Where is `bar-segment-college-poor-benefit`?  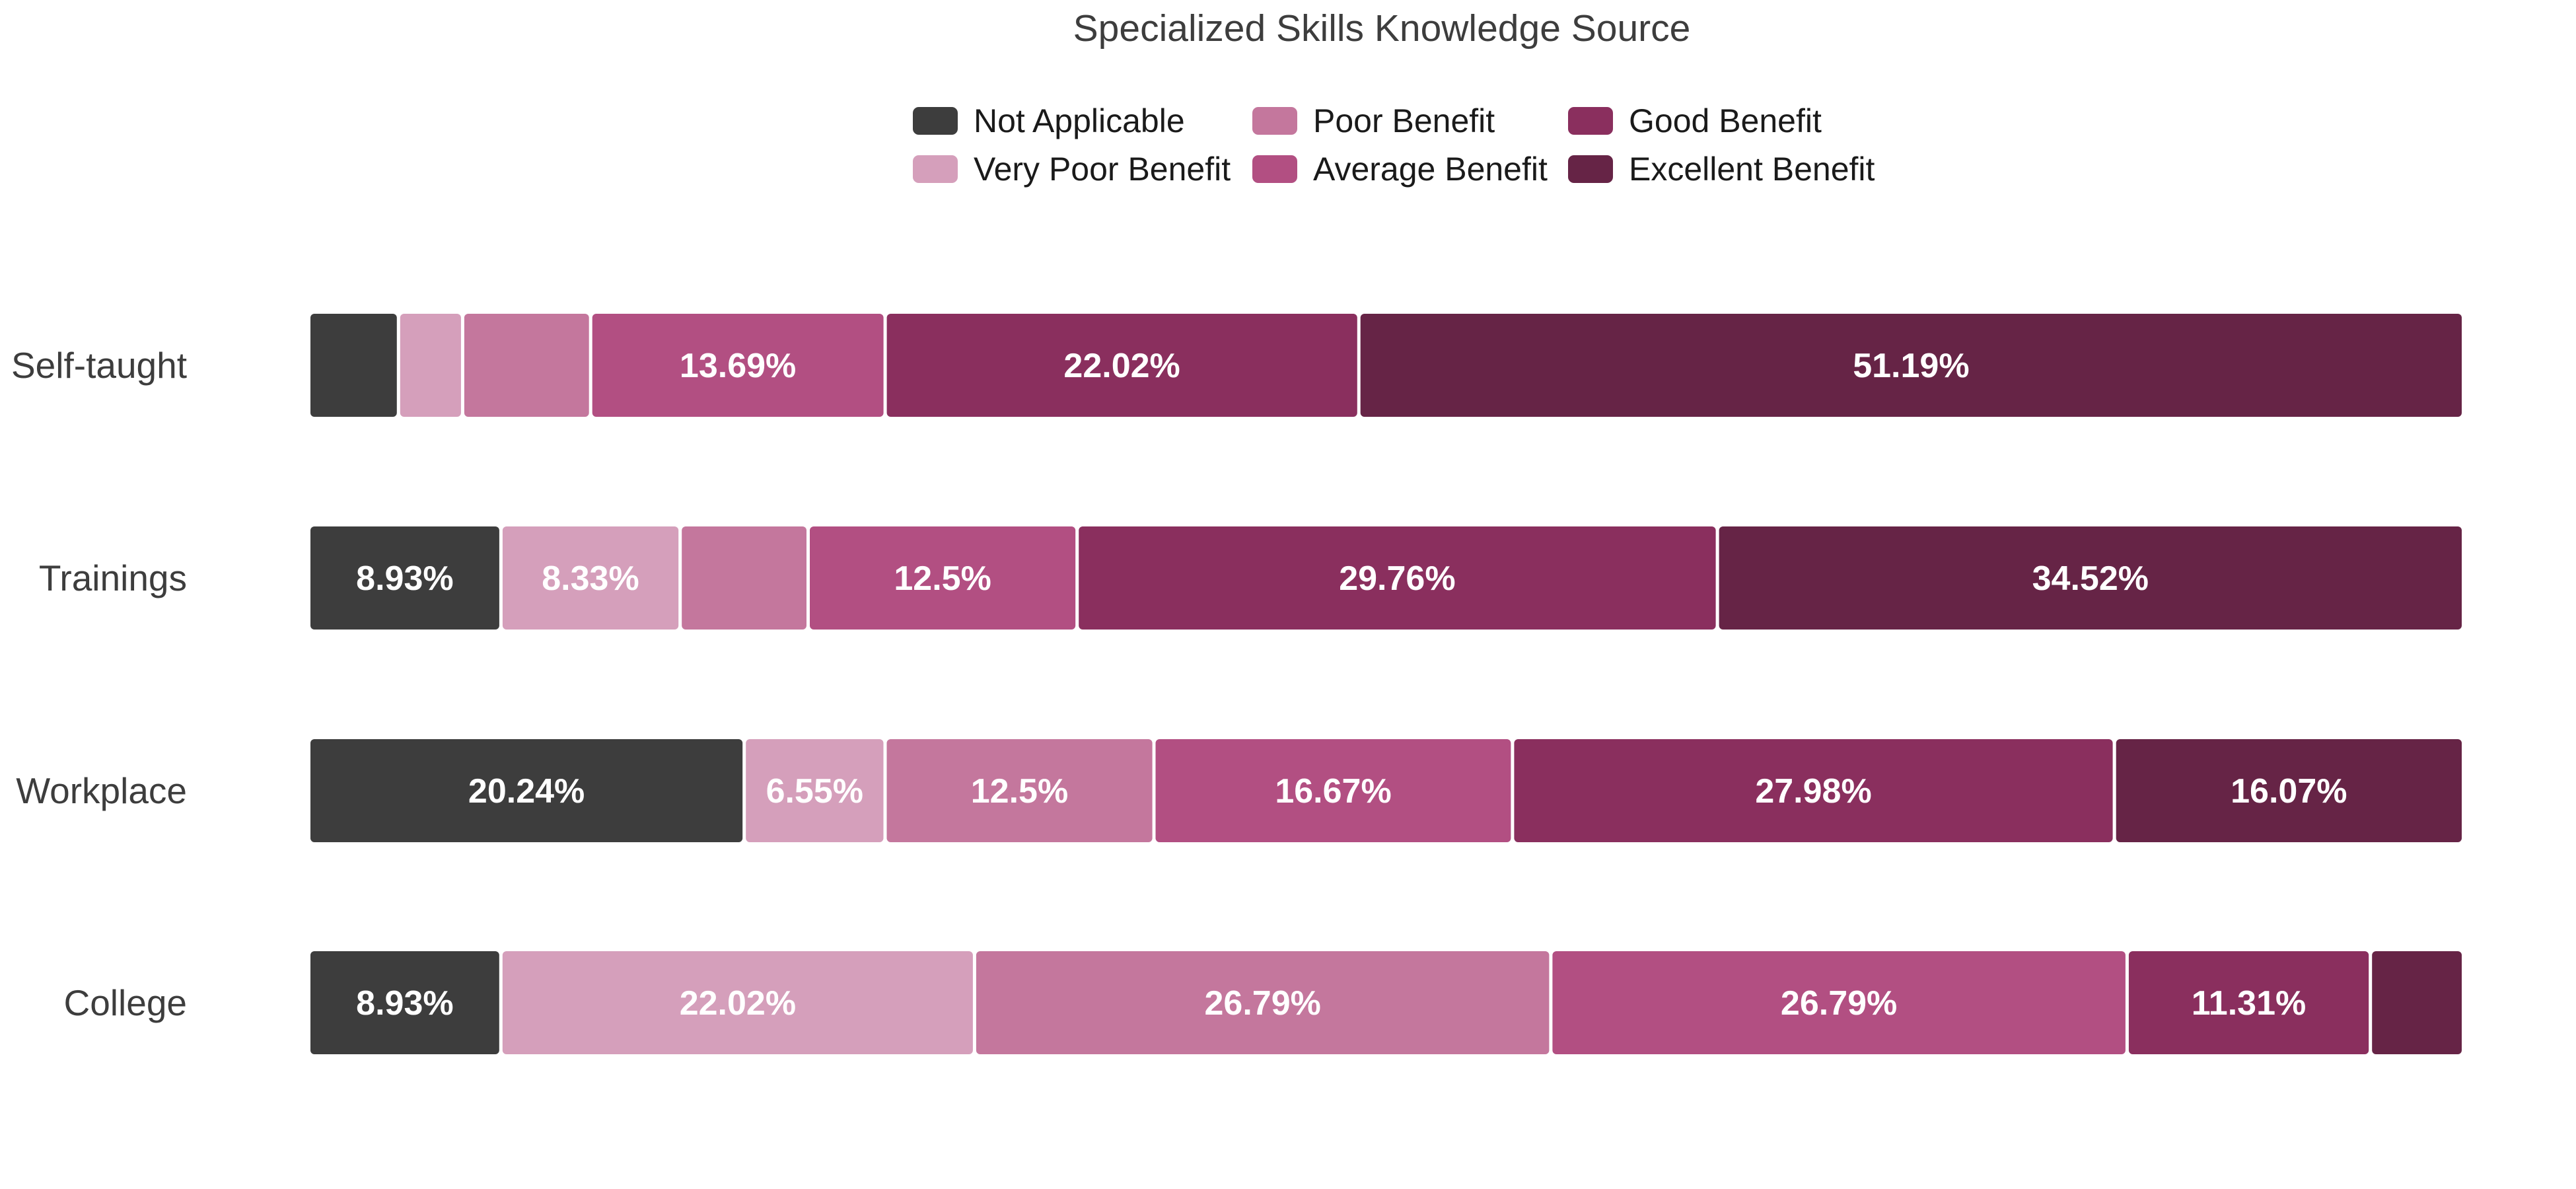
bar-segment-college-poor-benefit is located at coordinates (1263, 1002).